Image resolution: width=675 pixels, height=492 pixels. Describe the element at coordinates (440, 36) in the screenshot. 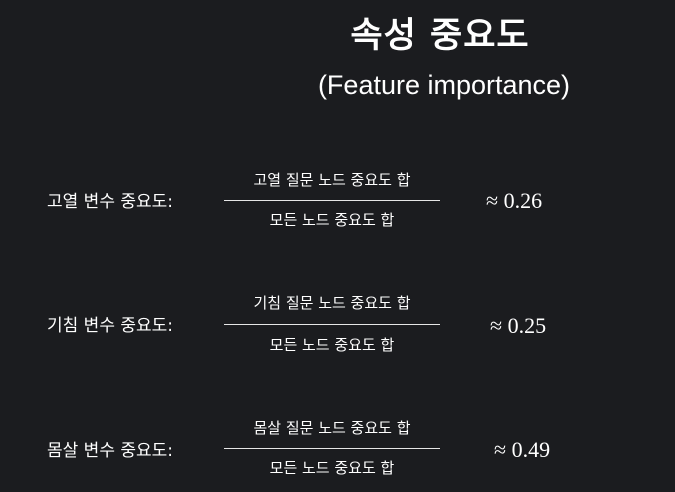

I see `page-title: 속성 중요도` at that location.